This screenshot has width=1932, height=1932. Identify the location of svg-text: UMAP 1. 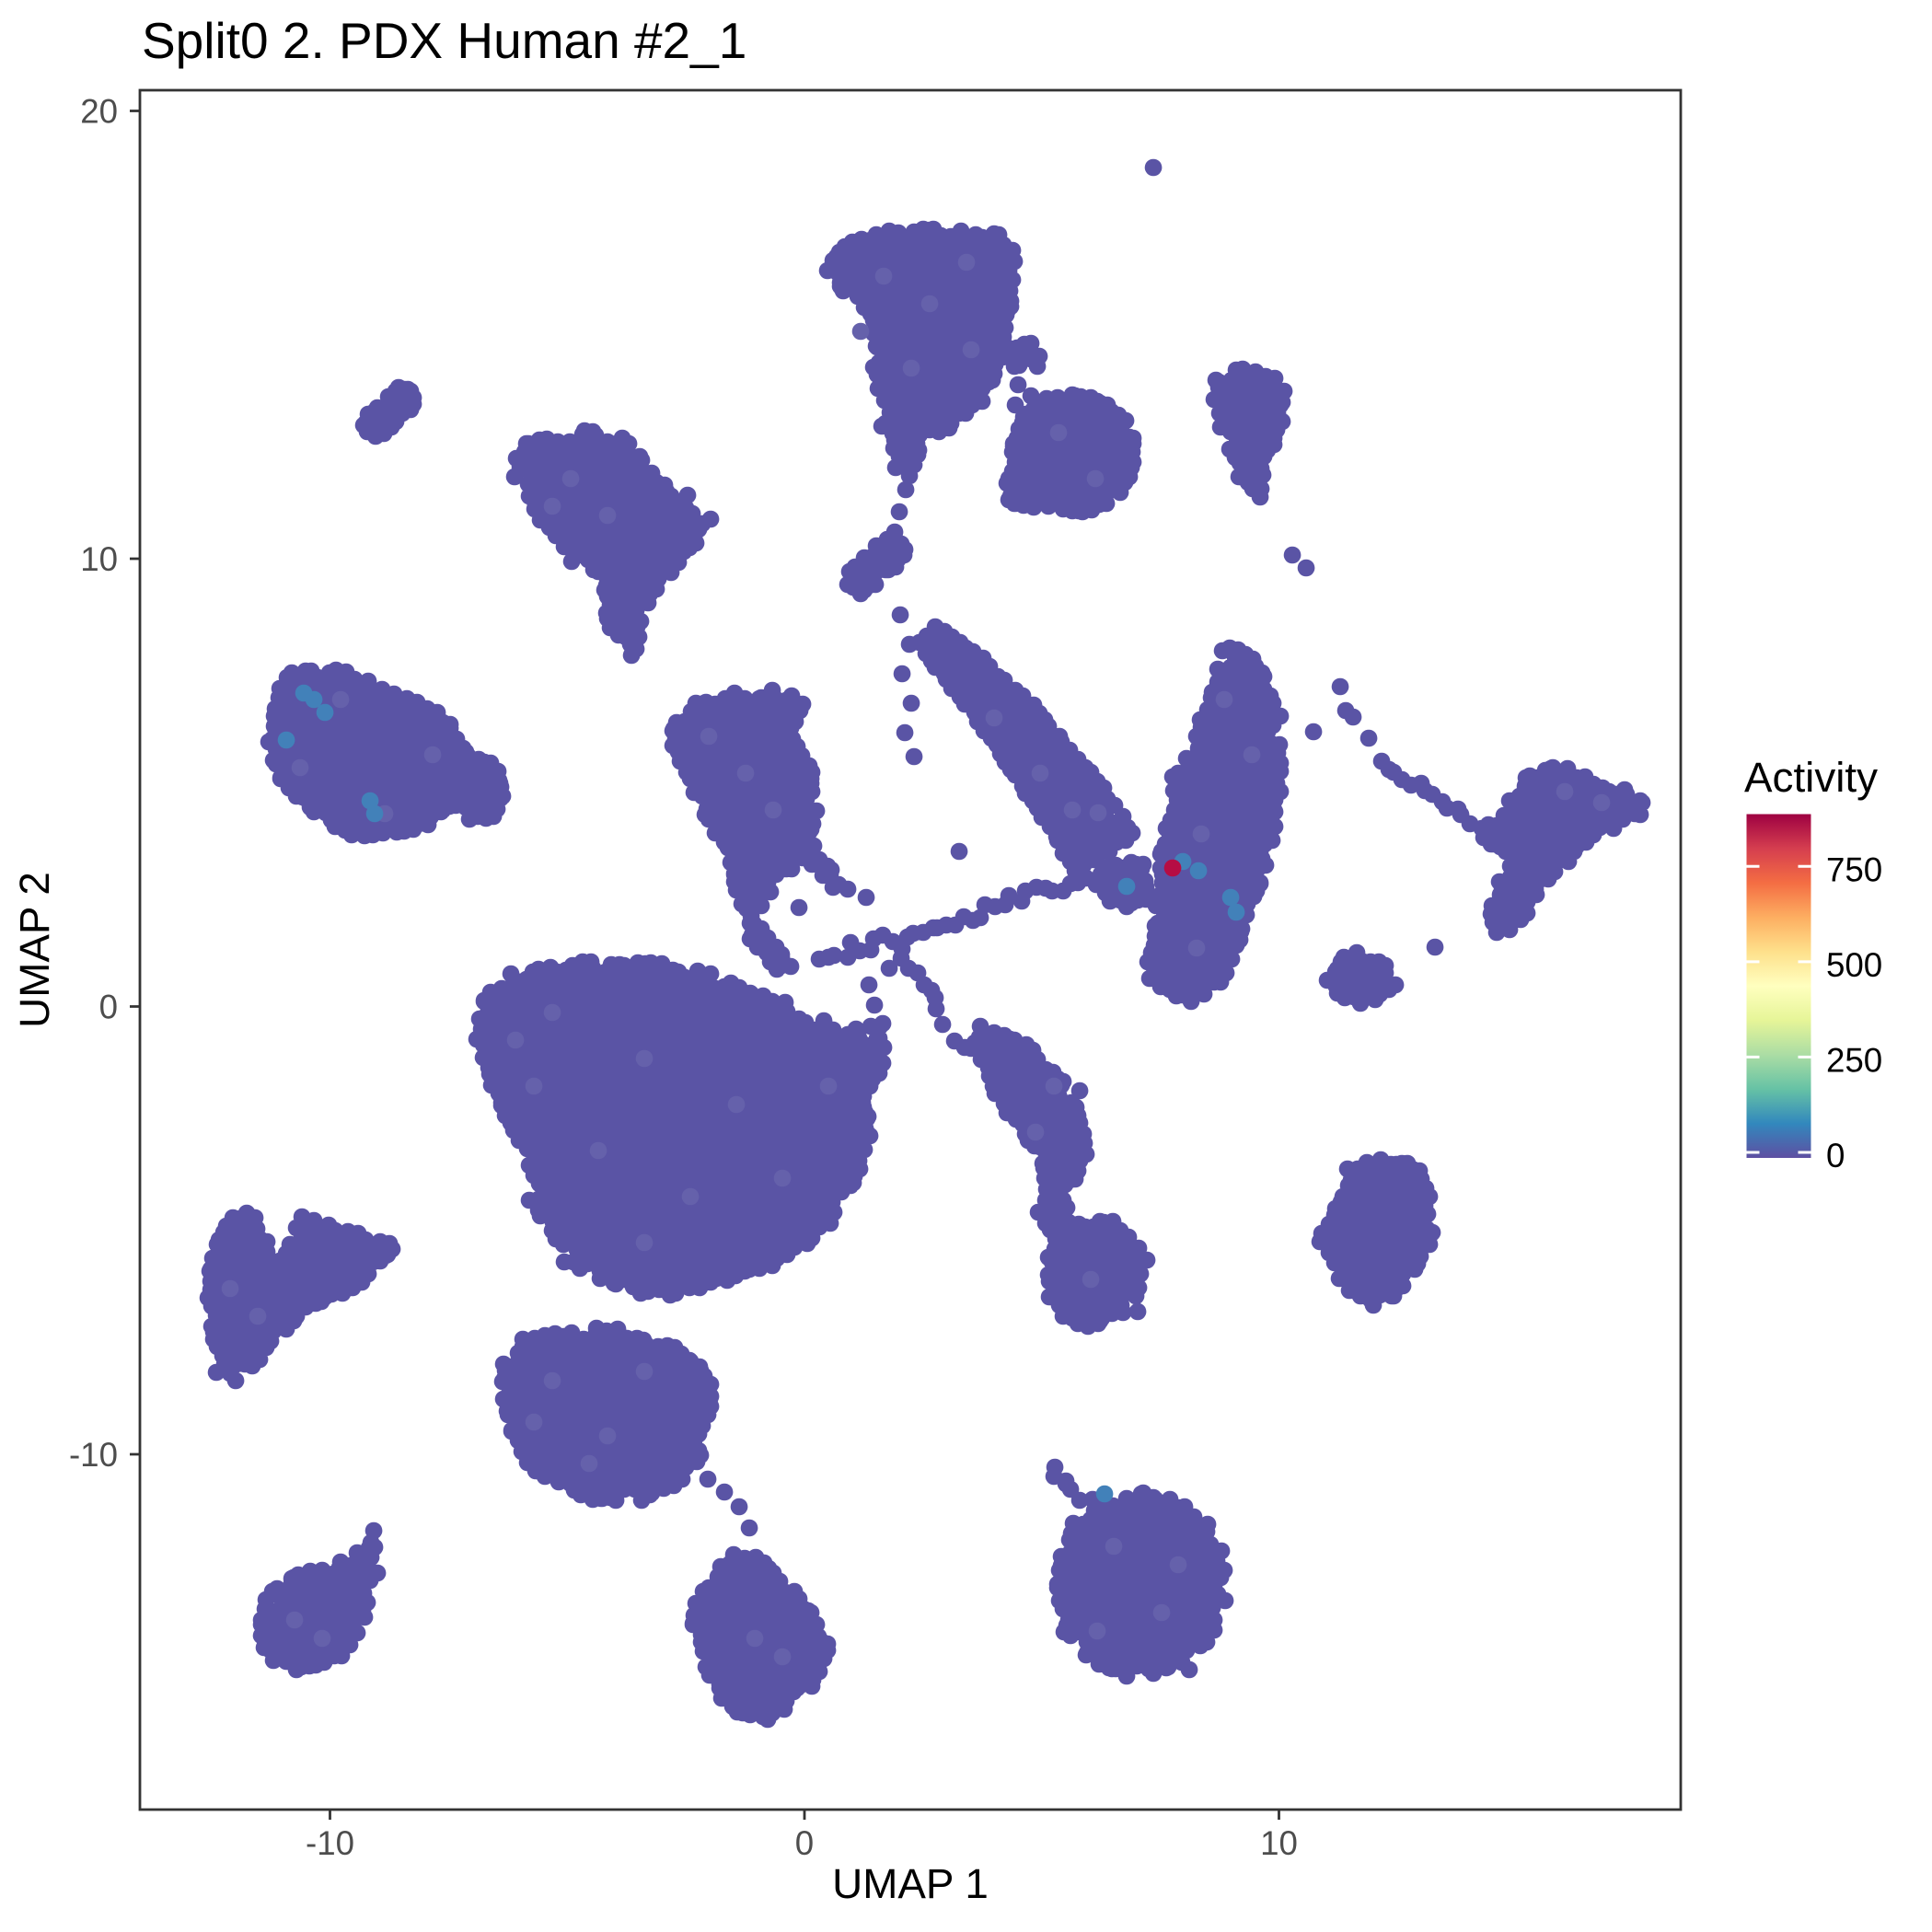
(911, 1884).